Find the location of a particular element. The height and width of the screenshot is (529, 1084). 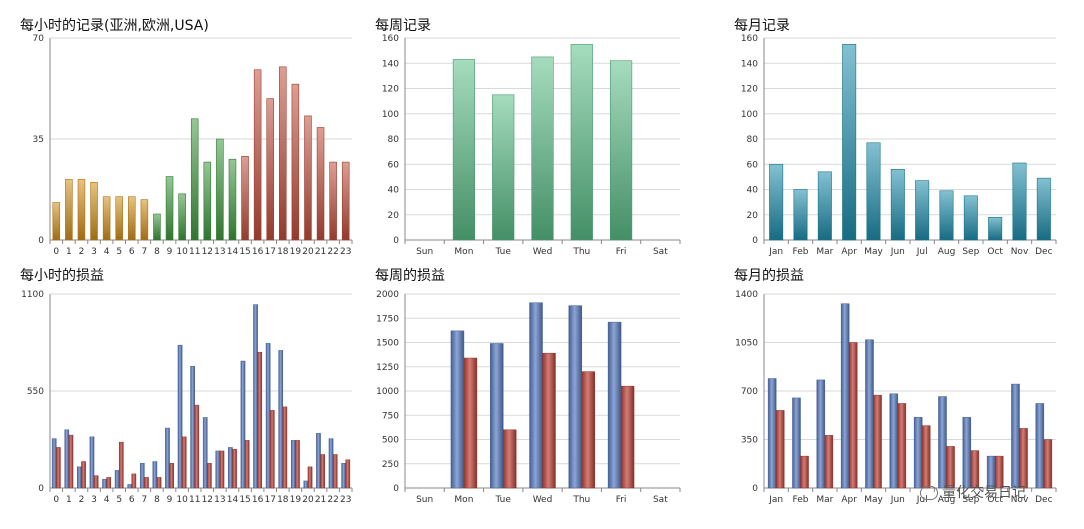

y-tick-label: 100 is located at coordinates (390, 115).